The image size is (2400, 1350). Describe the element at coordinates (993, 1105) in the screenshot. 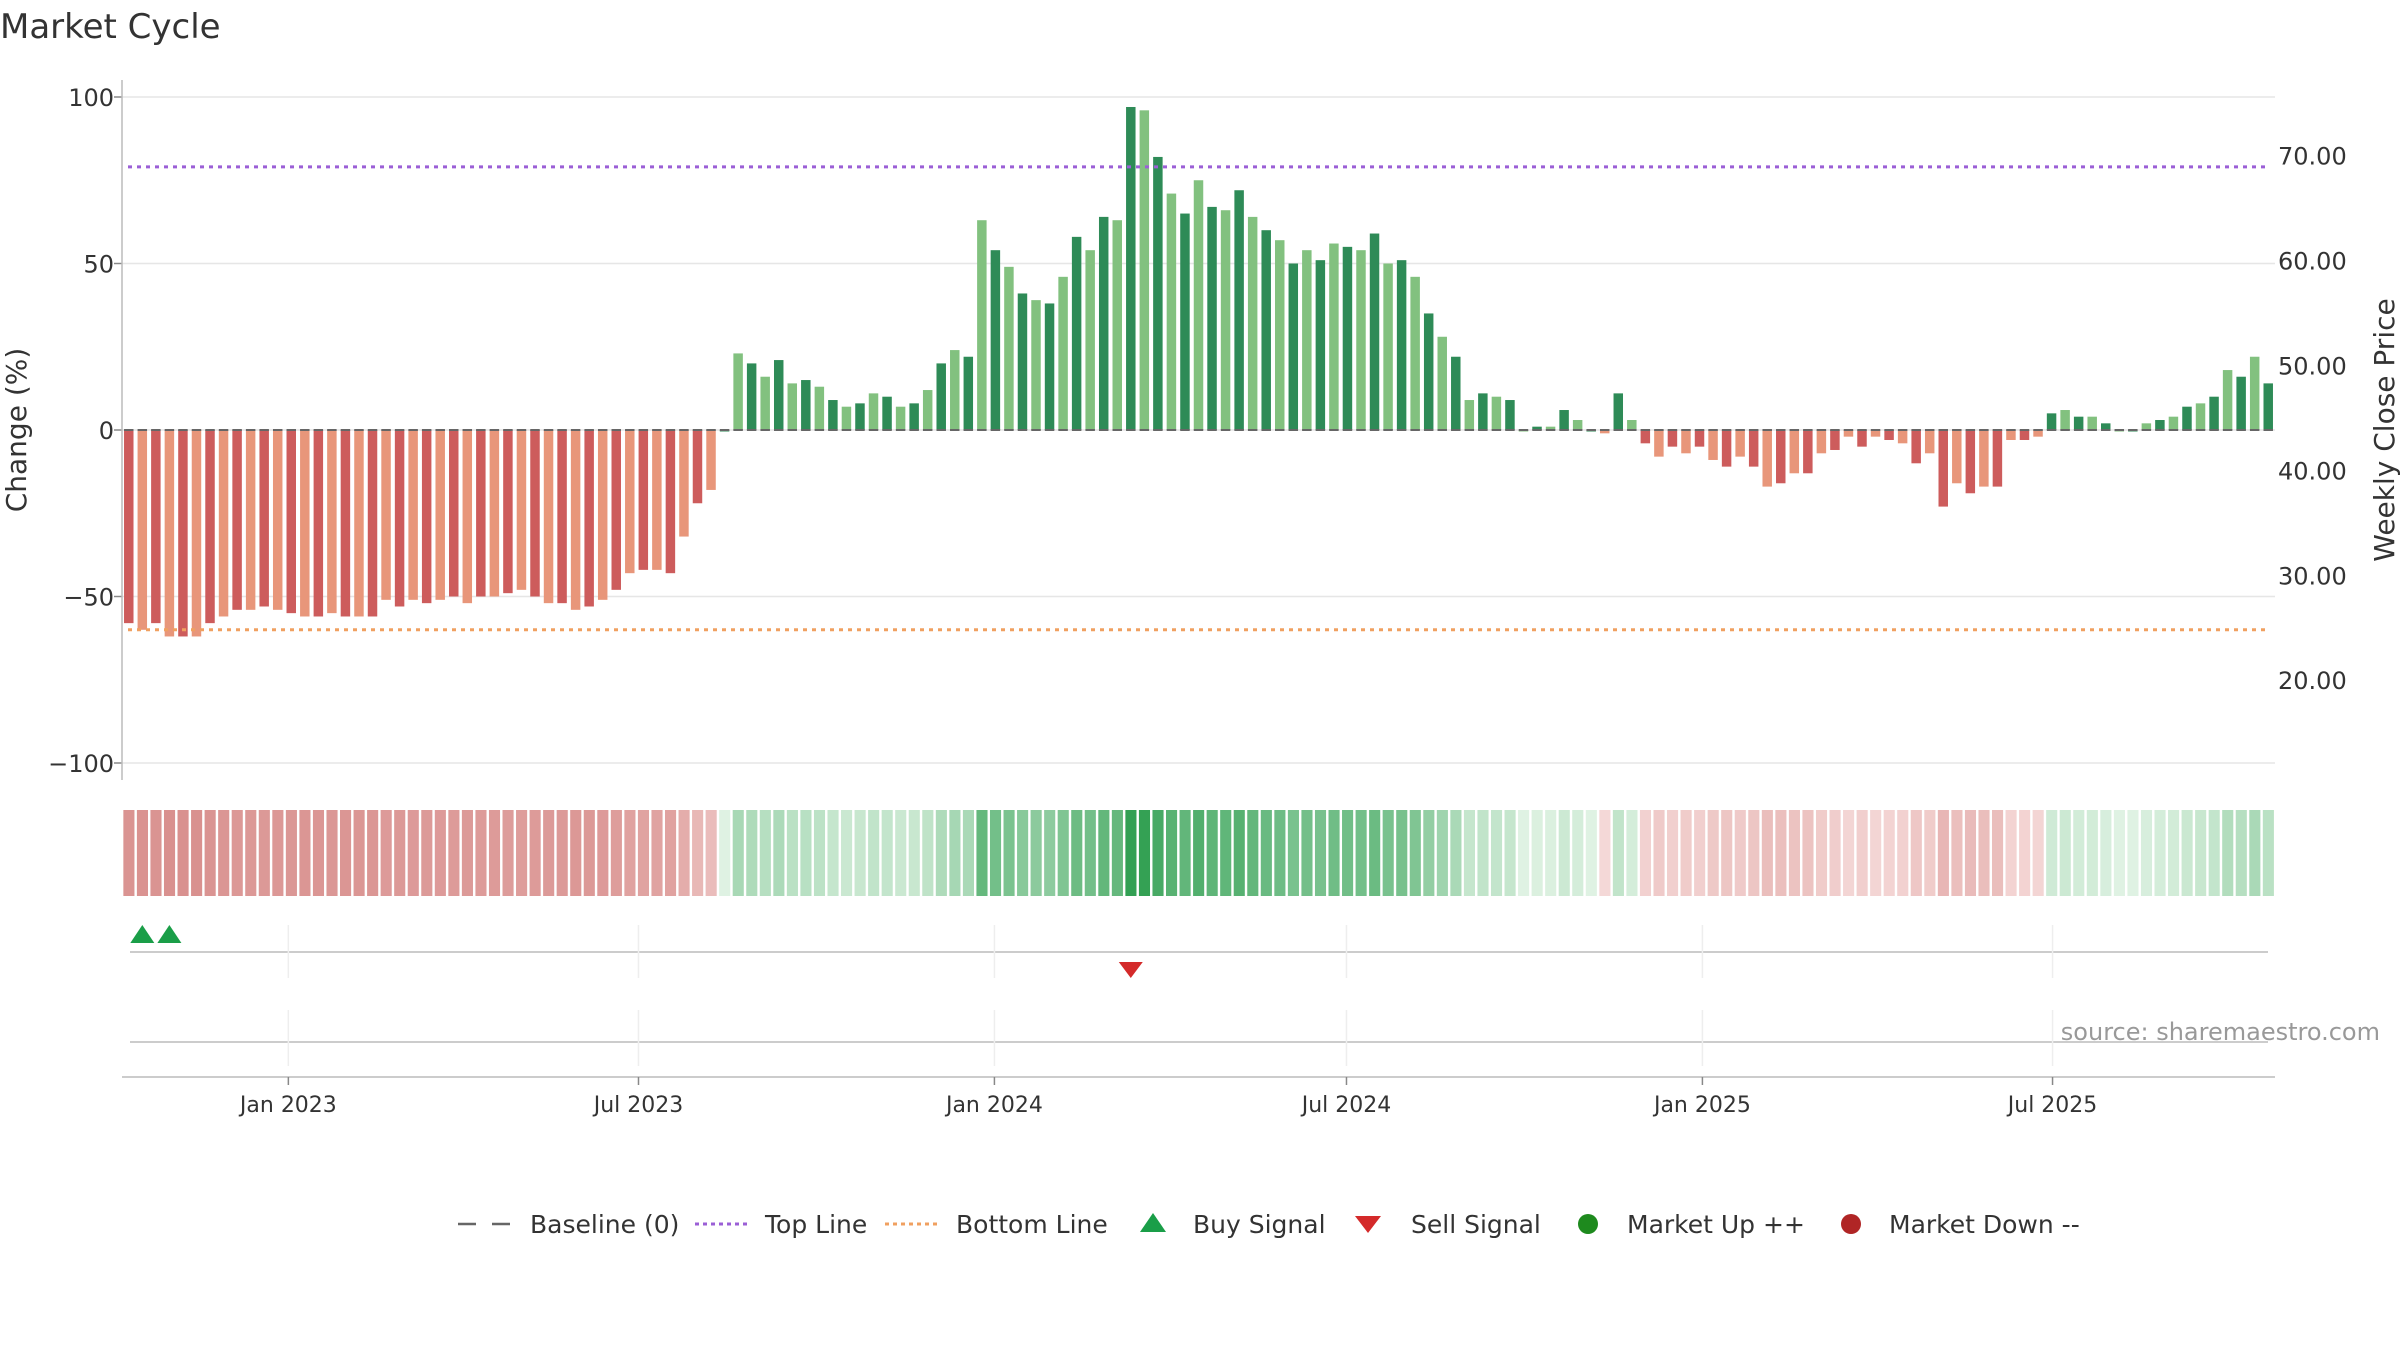

I see `x-tick-label: Jan 2024` at that location.